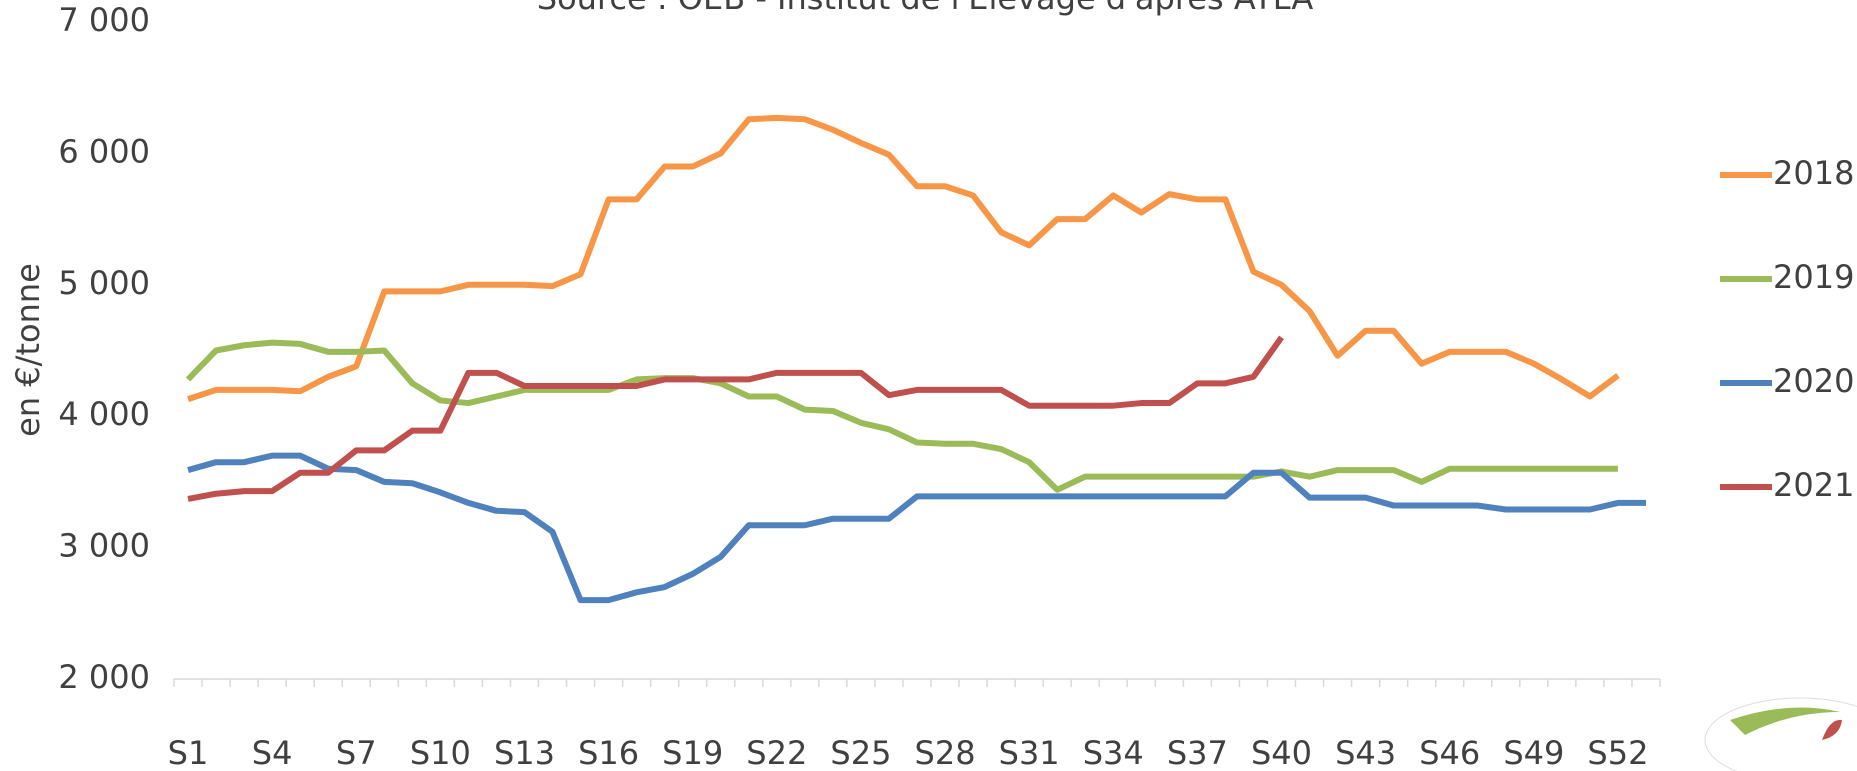  What do you see at coordinates (1365, 752) in the screenshot?
I see `x-tick-label: S43` at bounding box center [1365, 752].